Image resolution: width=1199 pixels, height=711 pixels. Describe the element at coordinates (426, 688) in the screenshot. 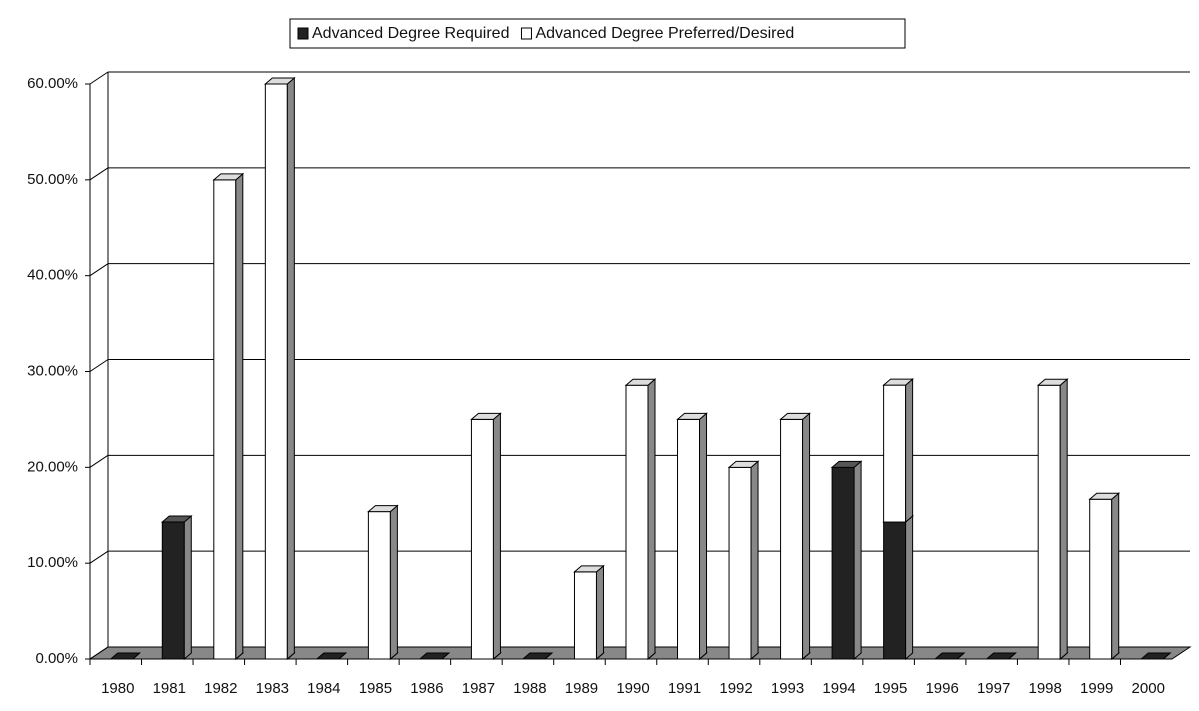

I see `x-tick-label: 1986` at that location.